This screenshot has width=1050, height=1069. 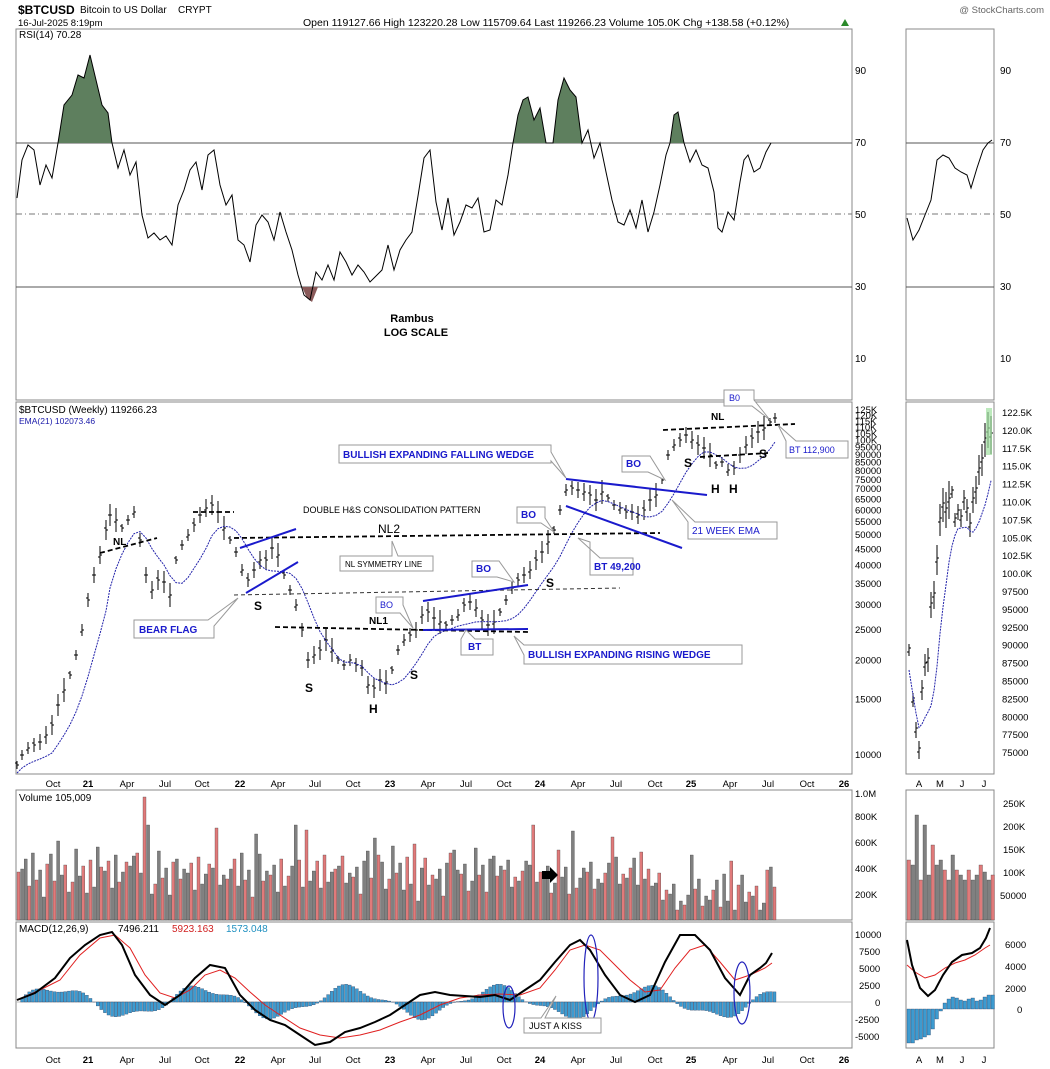 I want to click on x-axis-label: 25, so click(x=691, y=1060).